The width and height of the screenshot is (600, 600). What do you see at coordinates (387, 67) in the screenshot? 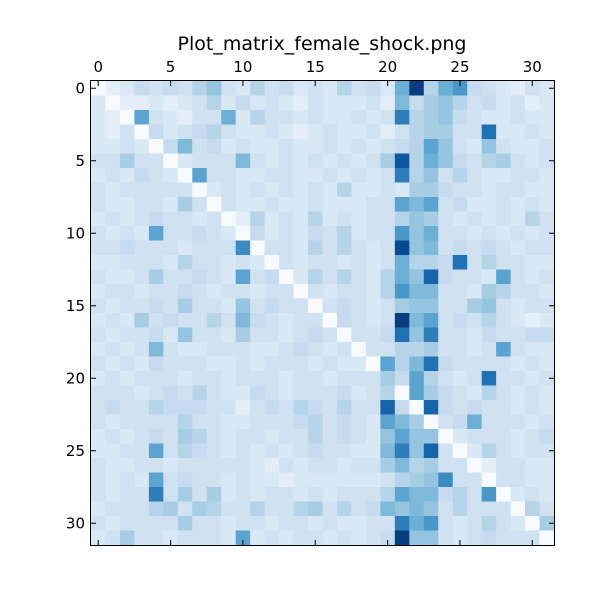
I see `x-tick-label: 20` at bounding box center [387, 67].